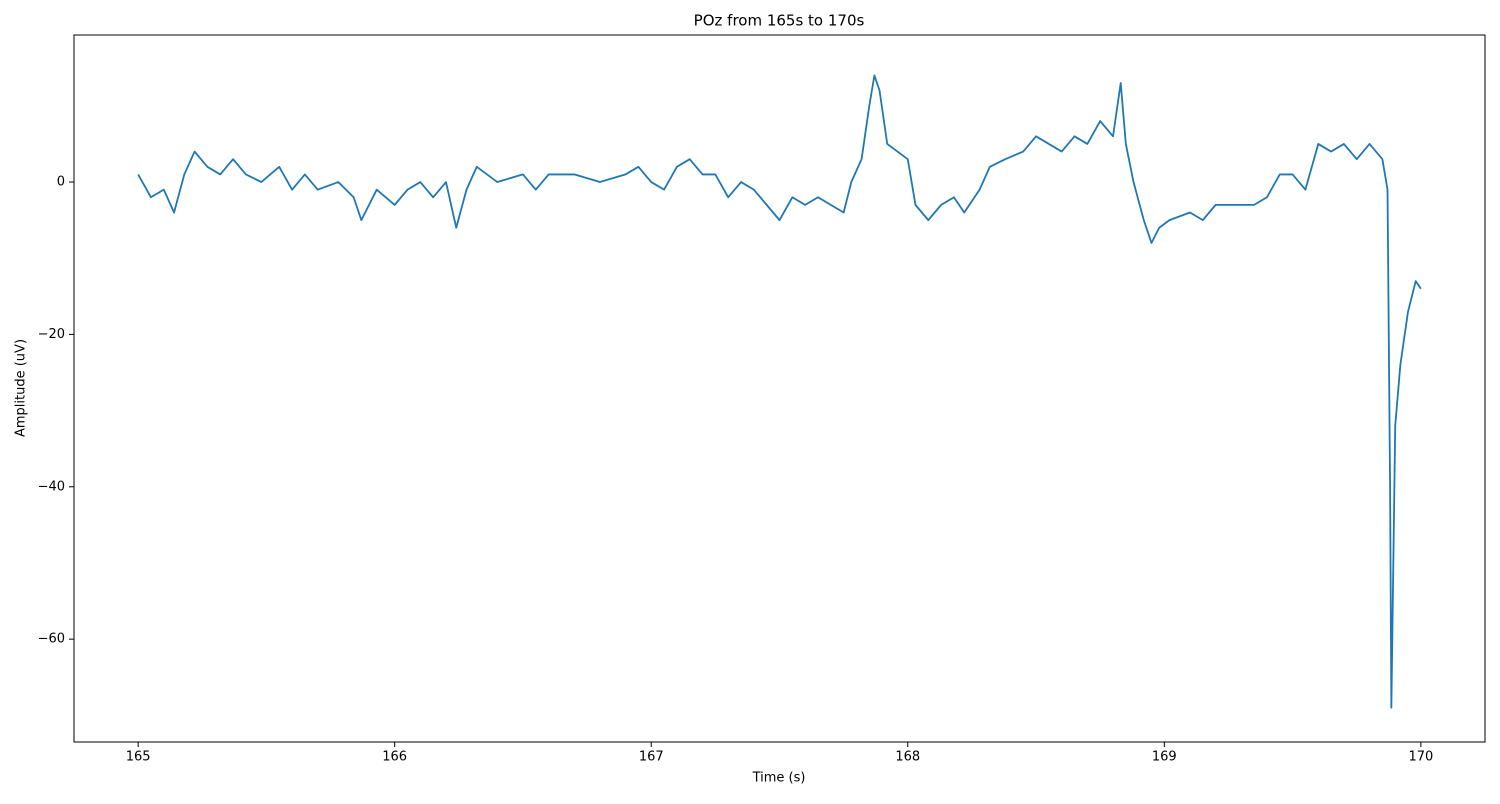  What do you see at coordinates (651, 757) in the screenshot?
I see `x-tick-label: 167` at bounding box center [651, 757].